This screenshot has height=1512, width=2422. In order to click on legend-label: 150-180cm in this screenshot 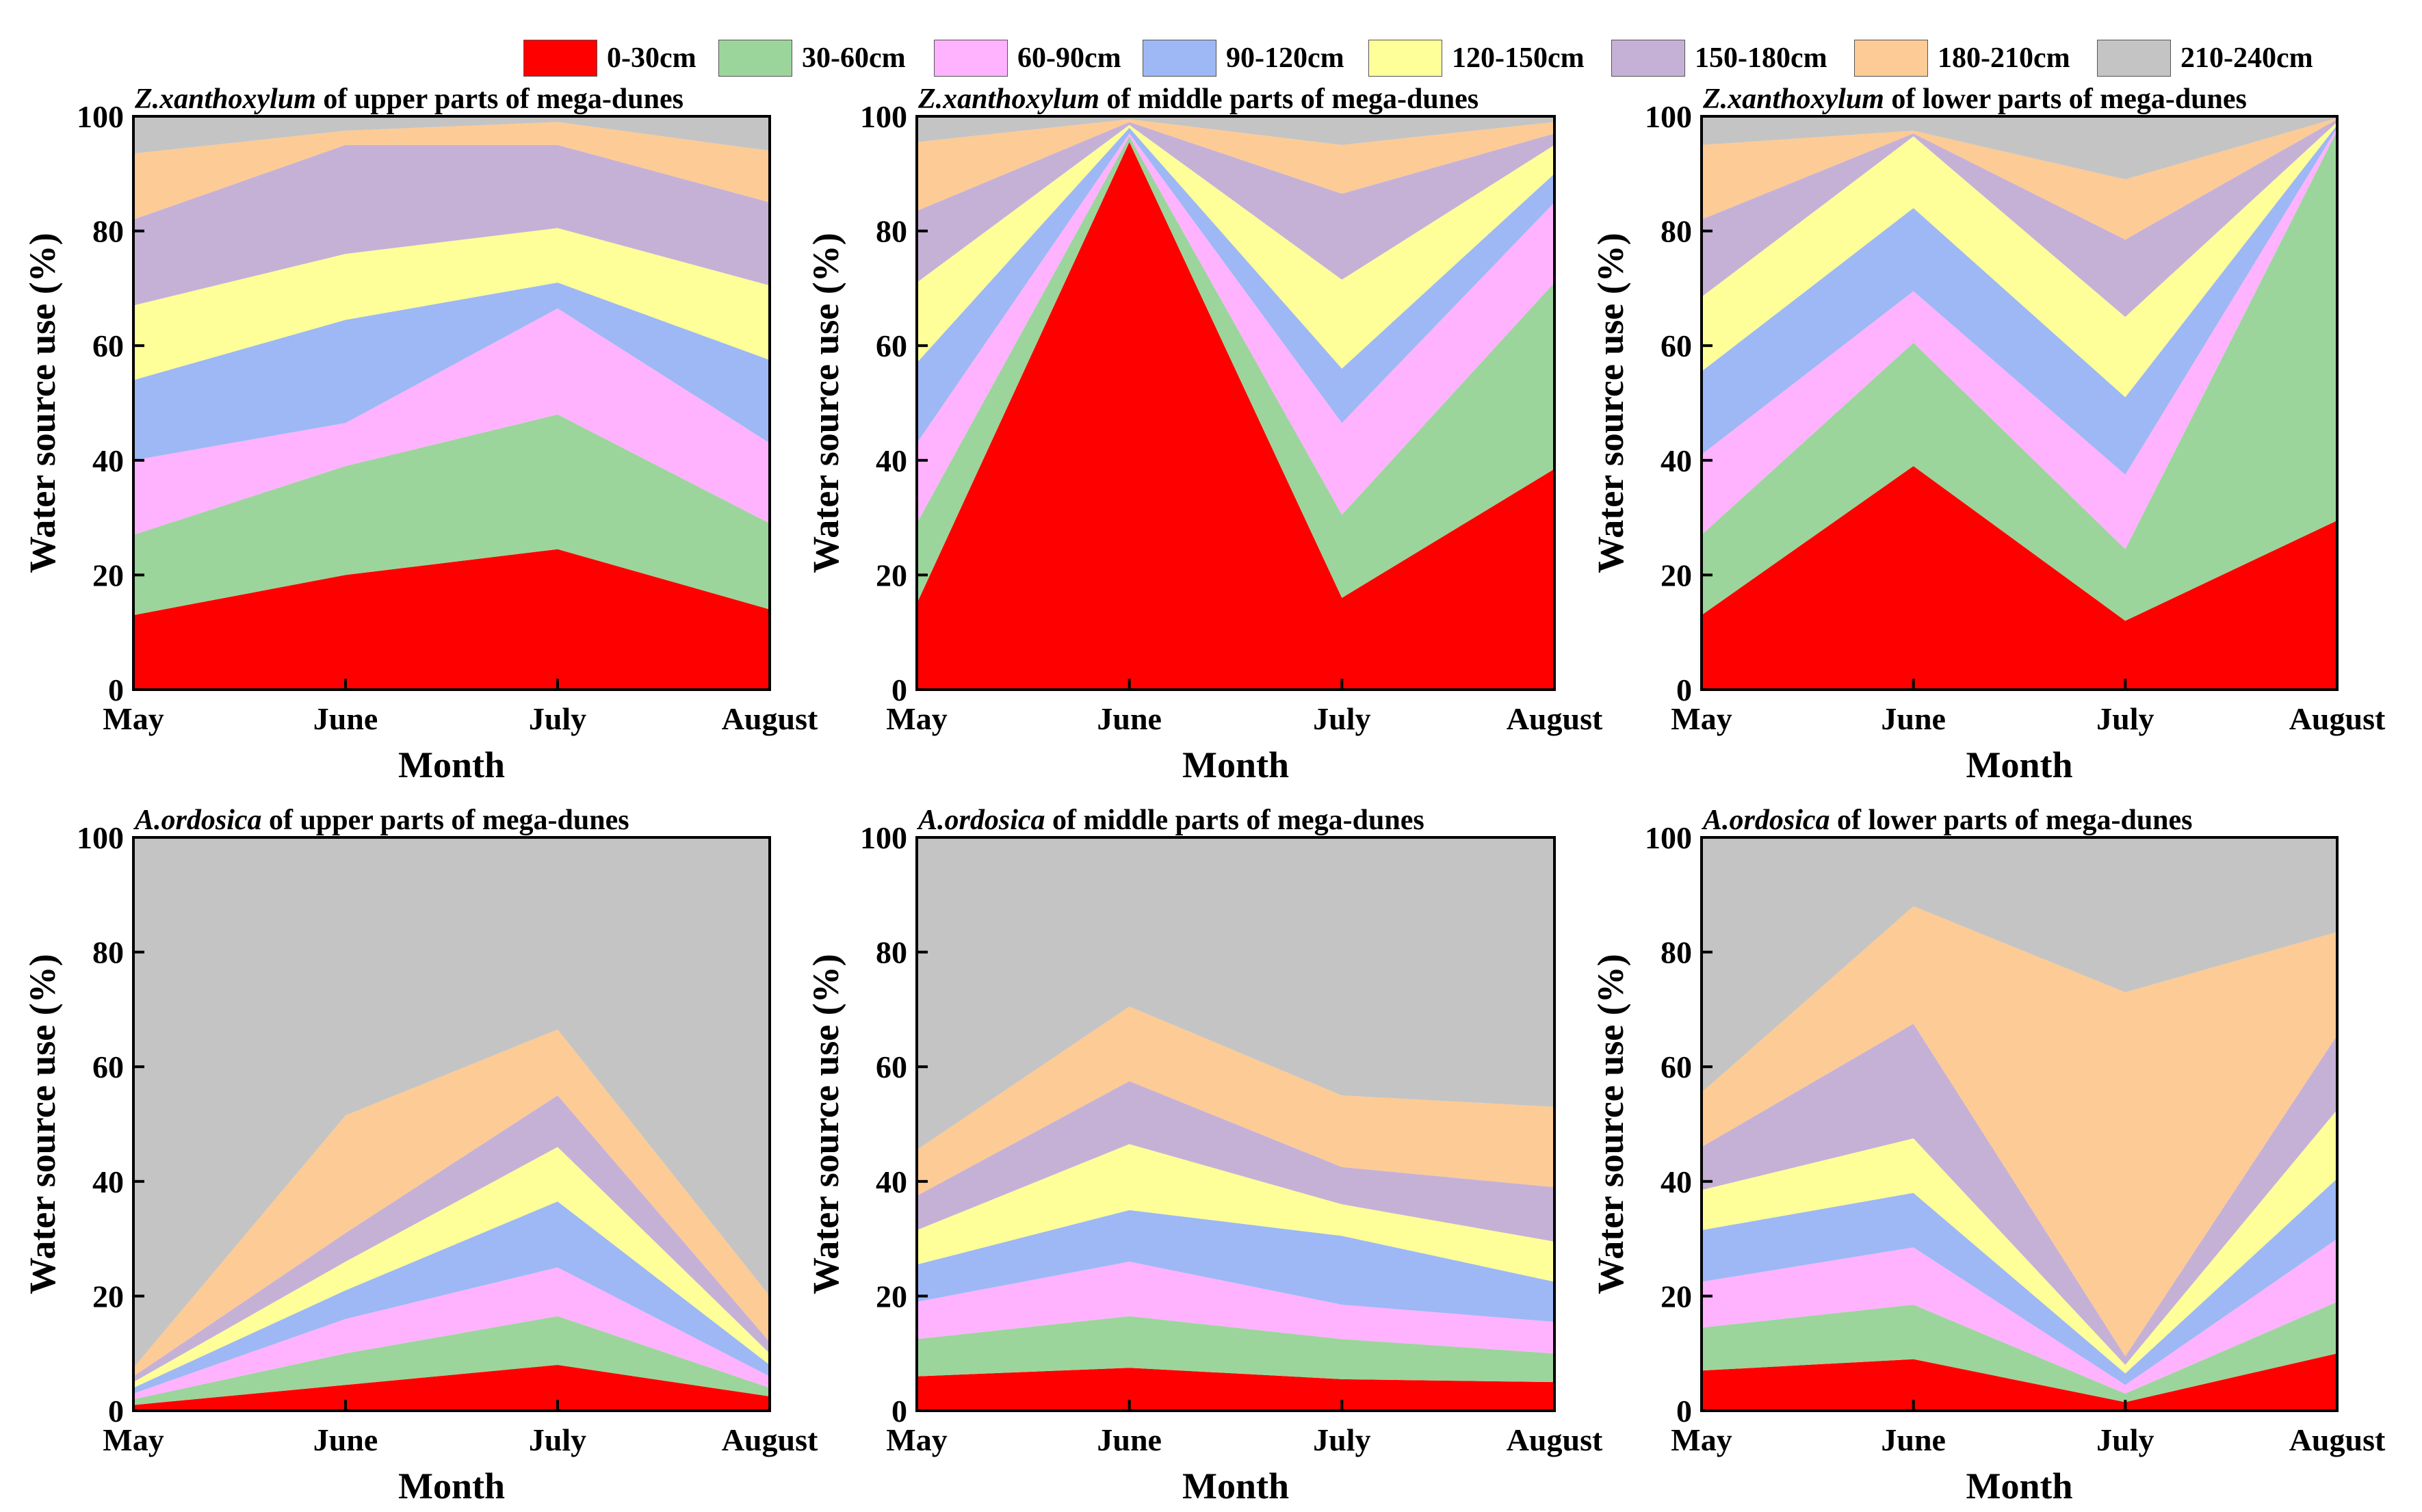, I will do `click(1761, 58)`.